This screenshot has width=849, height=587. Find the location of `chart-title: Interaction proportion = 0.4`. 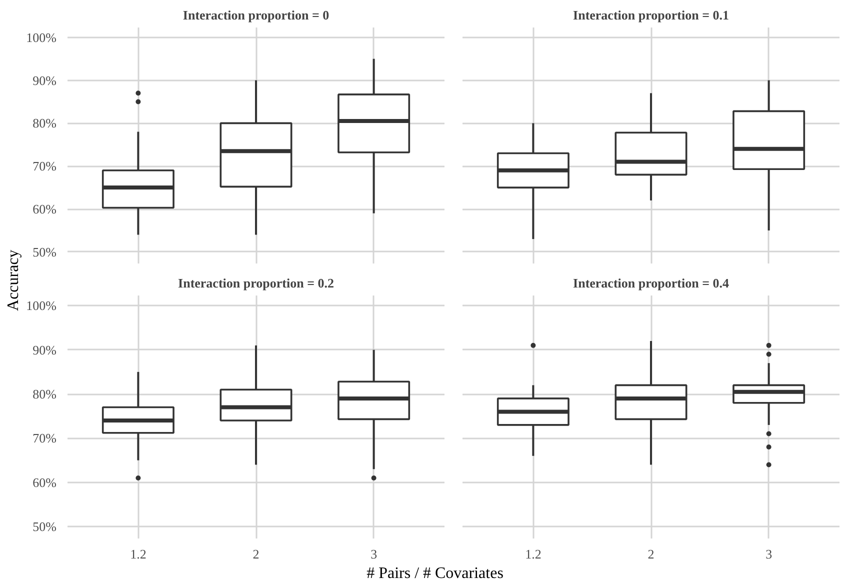

chart-title: Interaction proportion = 0.4 is located at coordinates (651, 283).